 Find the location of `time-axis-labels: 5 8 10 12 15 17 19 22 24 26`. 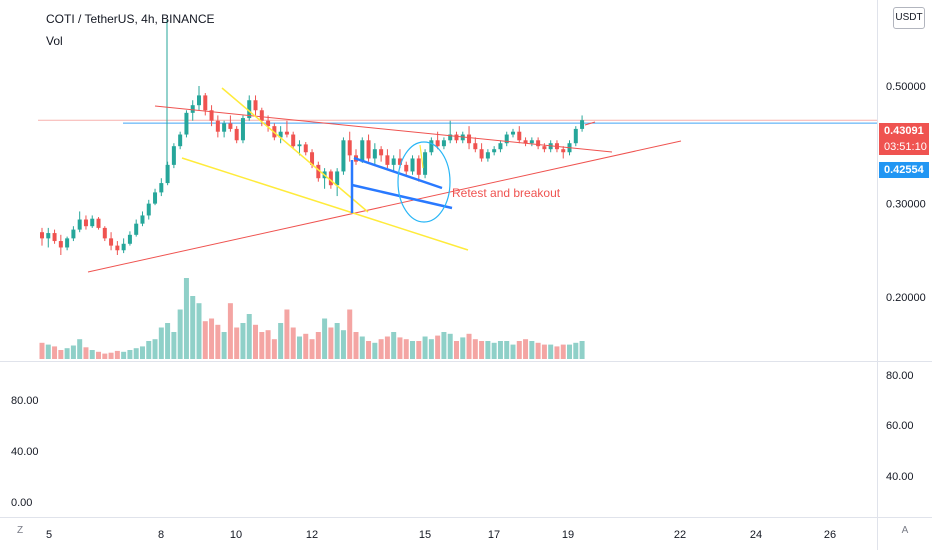

time-axis-labels: 5 8 10 12 15 17 19 22 24 26 is located at coordinates (441, 535).